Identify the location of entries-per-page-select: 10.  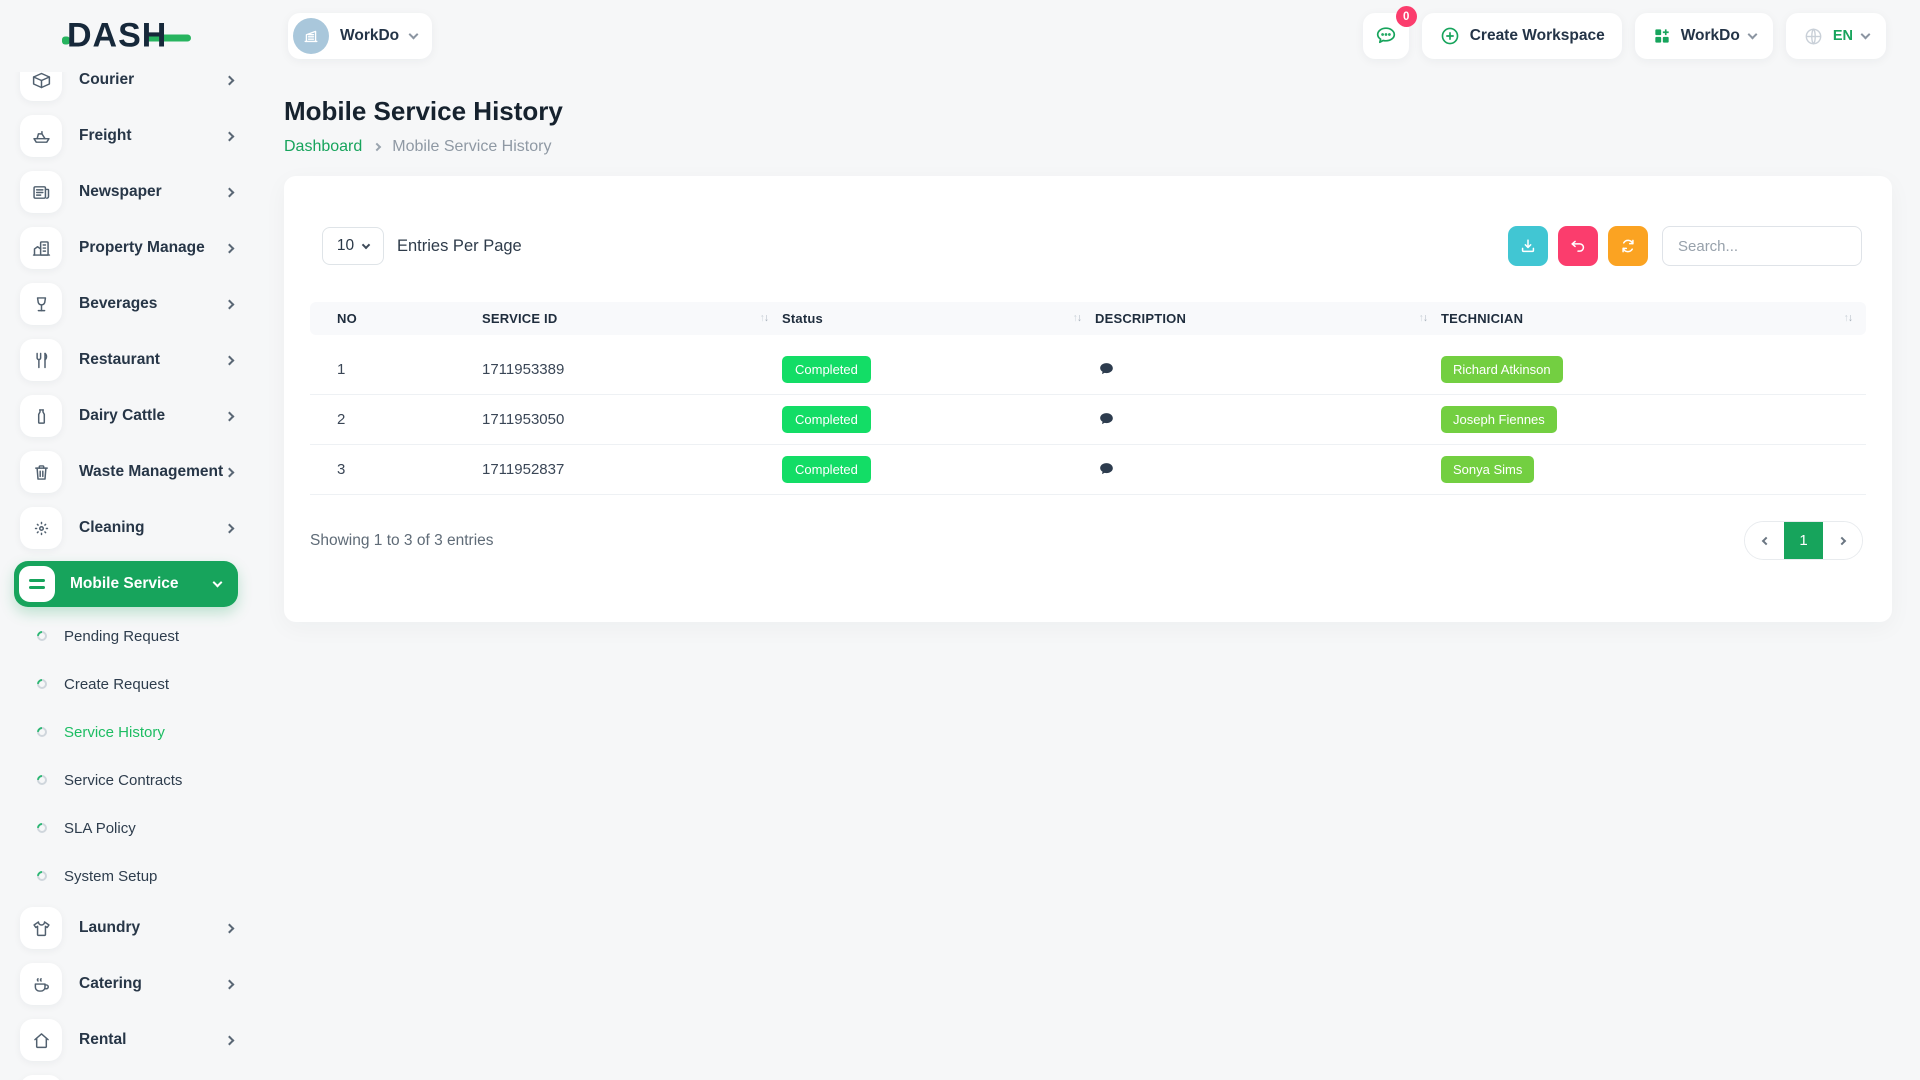
(353, 246).